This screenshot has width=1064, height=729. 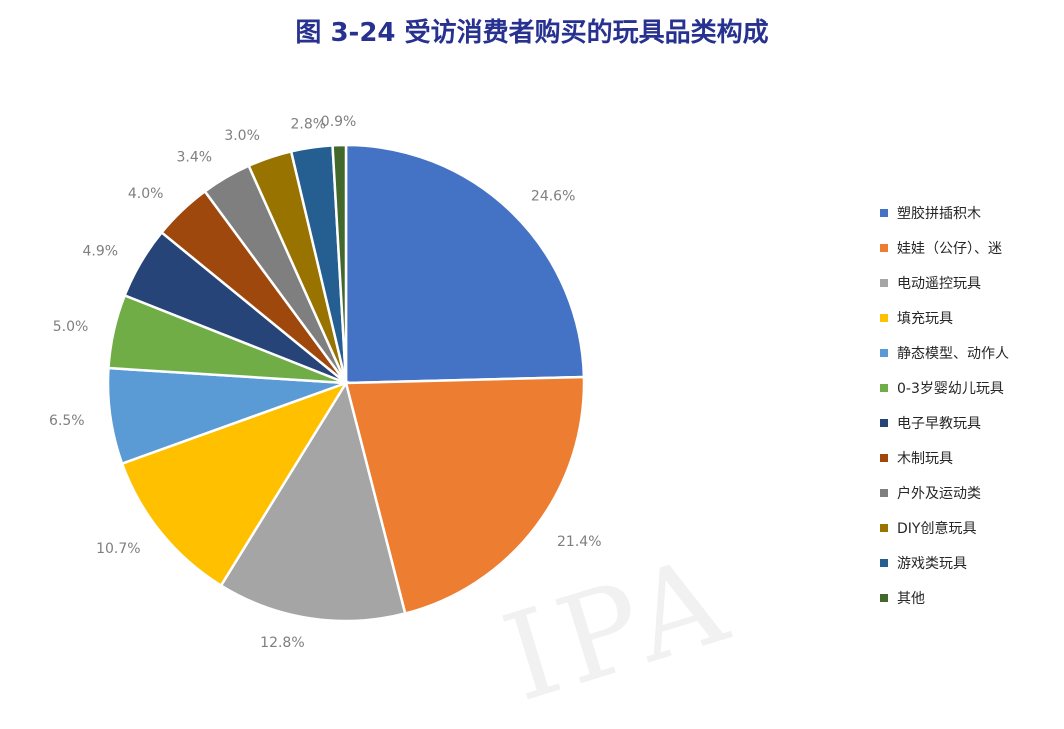 I want to click on slice-label: 10.7%, so click(x=118, y=549).